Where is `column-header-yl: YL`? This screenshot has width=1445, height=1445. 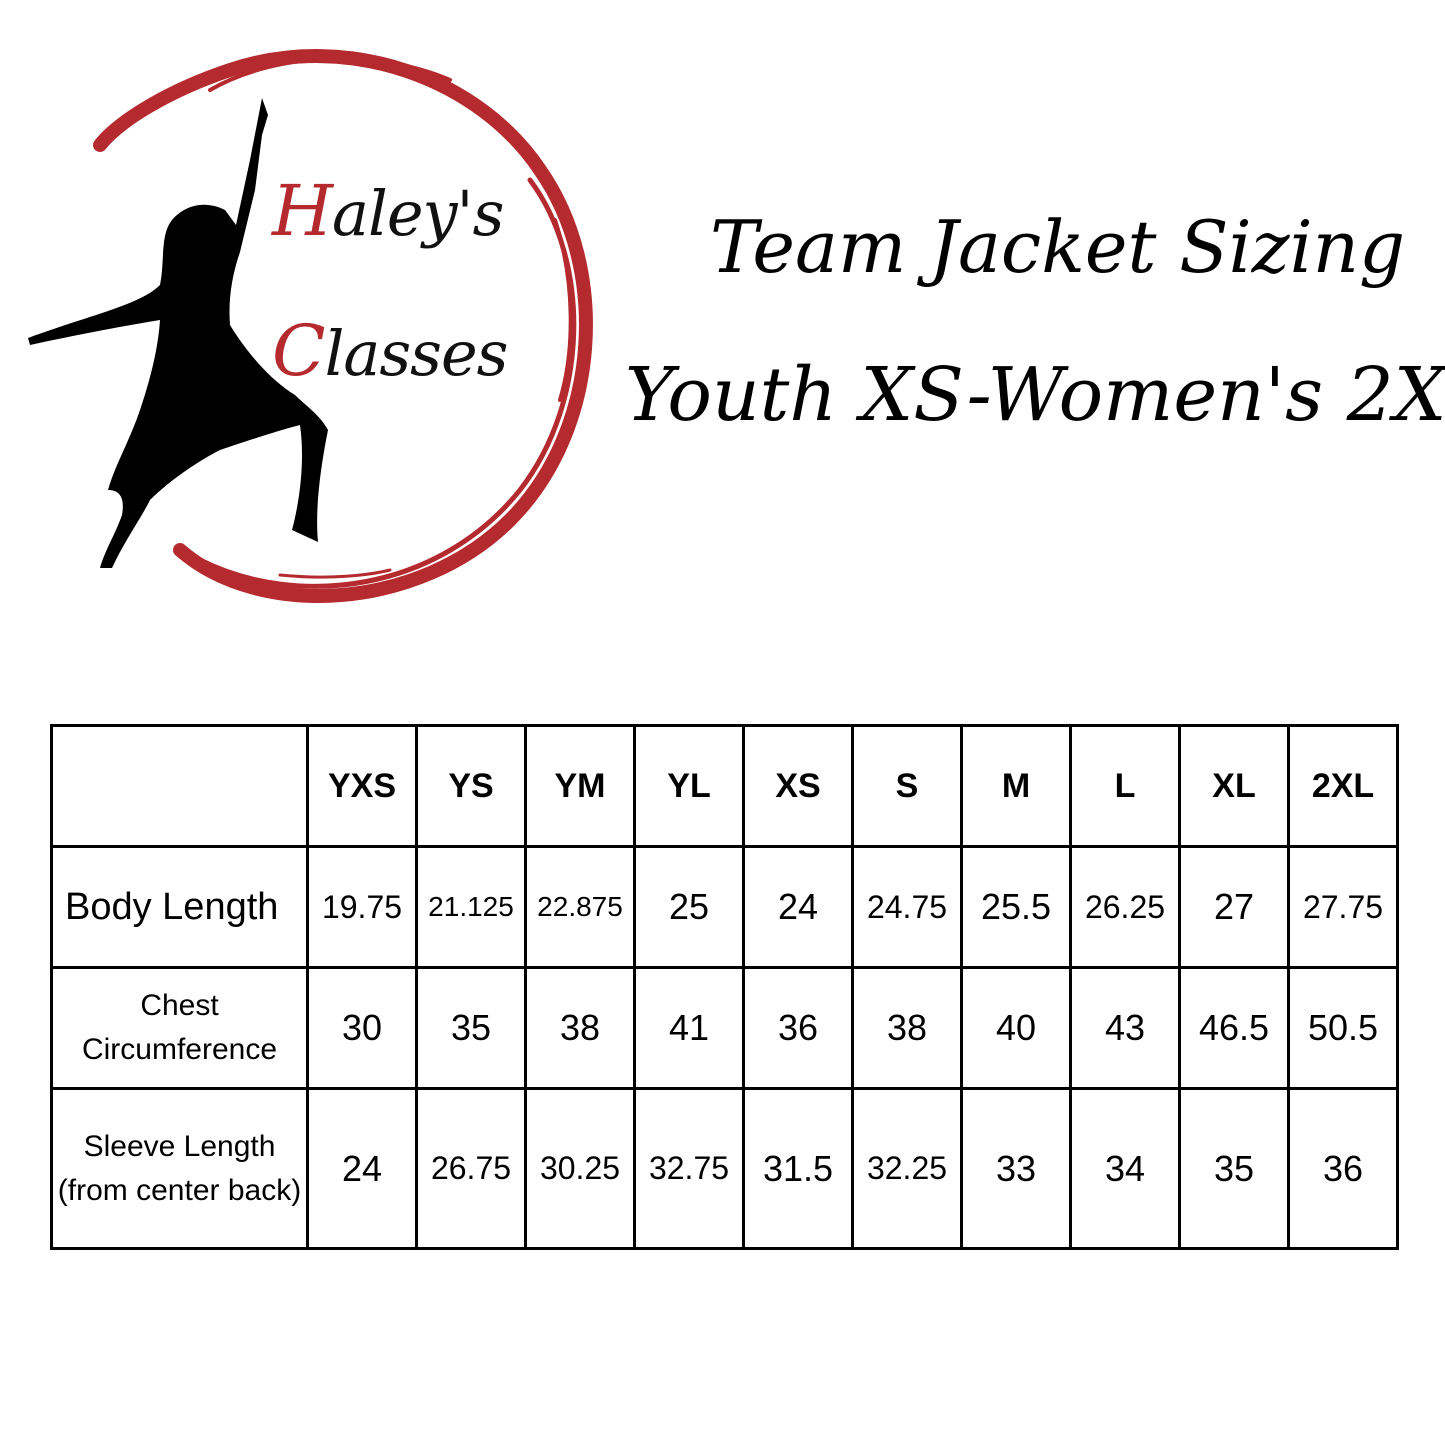 column-header-yl: YL is located at coordinates (689, 786).